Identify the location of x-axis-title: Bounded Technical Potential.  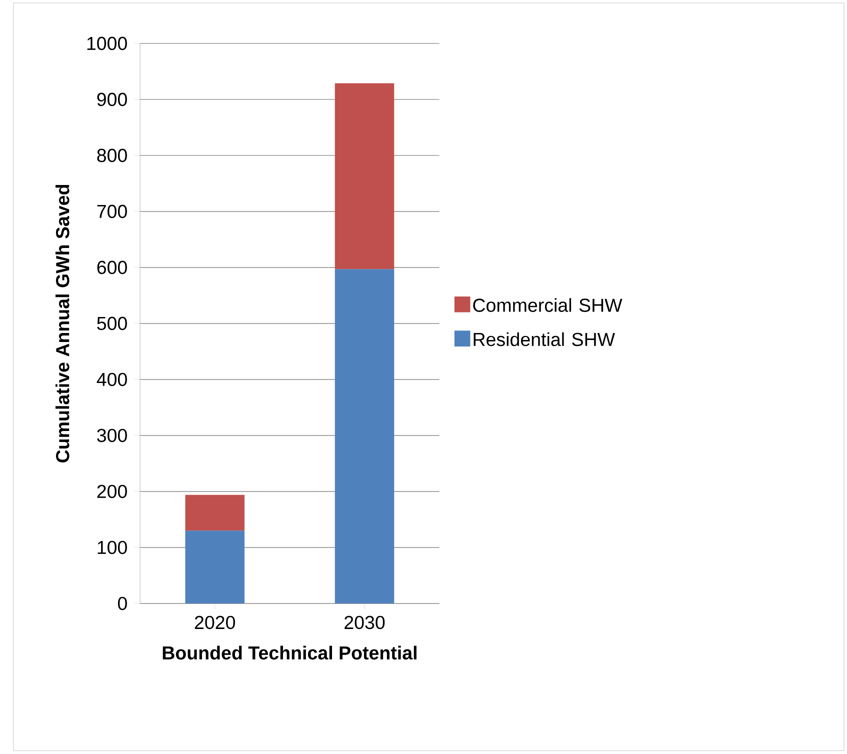
(289, 653).